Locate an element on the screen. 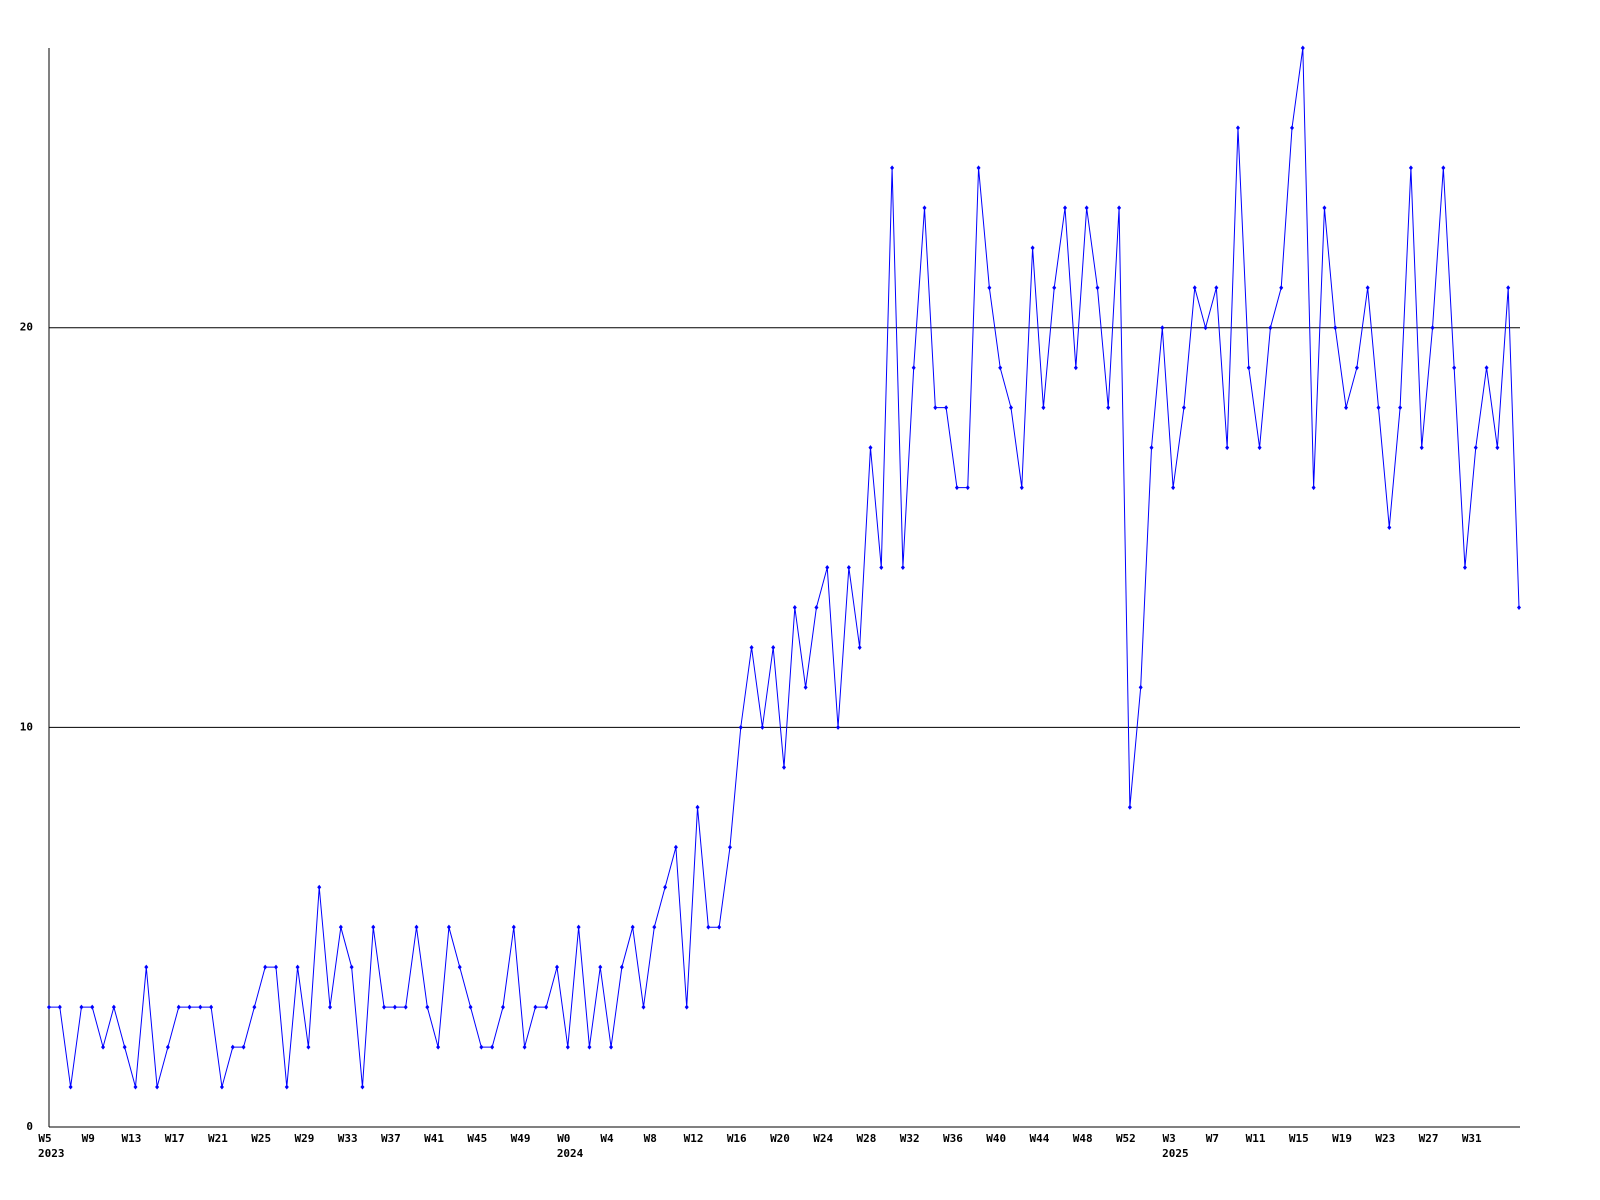 Image resolution: width=1600 pixels, height=1200 pixels. x-tick-label: W12 is located at coordinates (694, 1138).